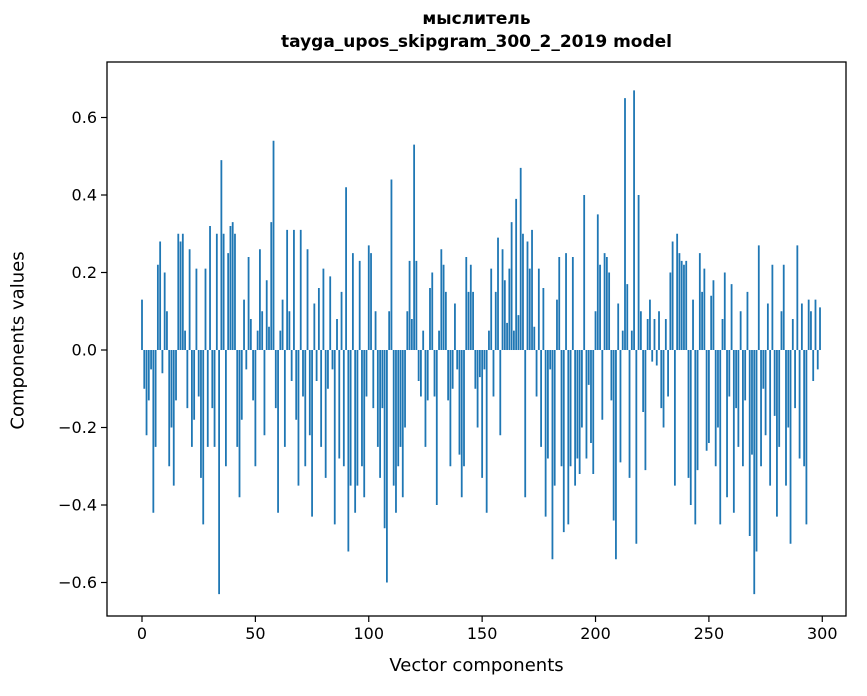 This screenshot has width=867, height=696. I want to click on x-tick-label: 100, so click(368, 633).